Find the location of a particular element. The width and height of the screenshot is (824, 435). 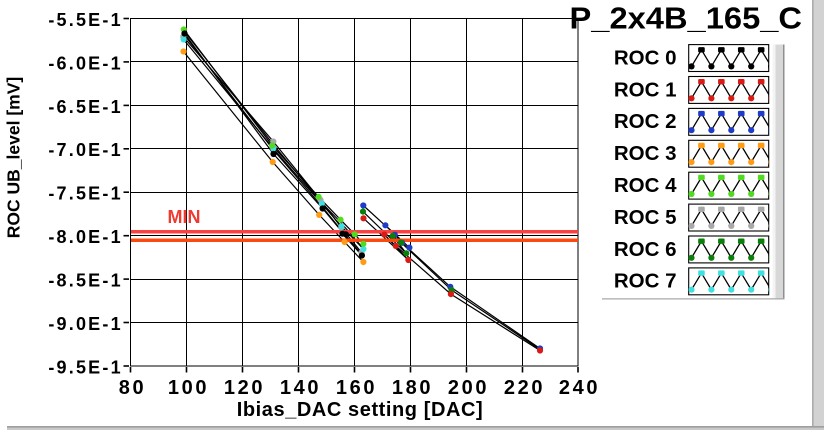

svg-text: -9.0E-1 is located at coordinates (85, 324).